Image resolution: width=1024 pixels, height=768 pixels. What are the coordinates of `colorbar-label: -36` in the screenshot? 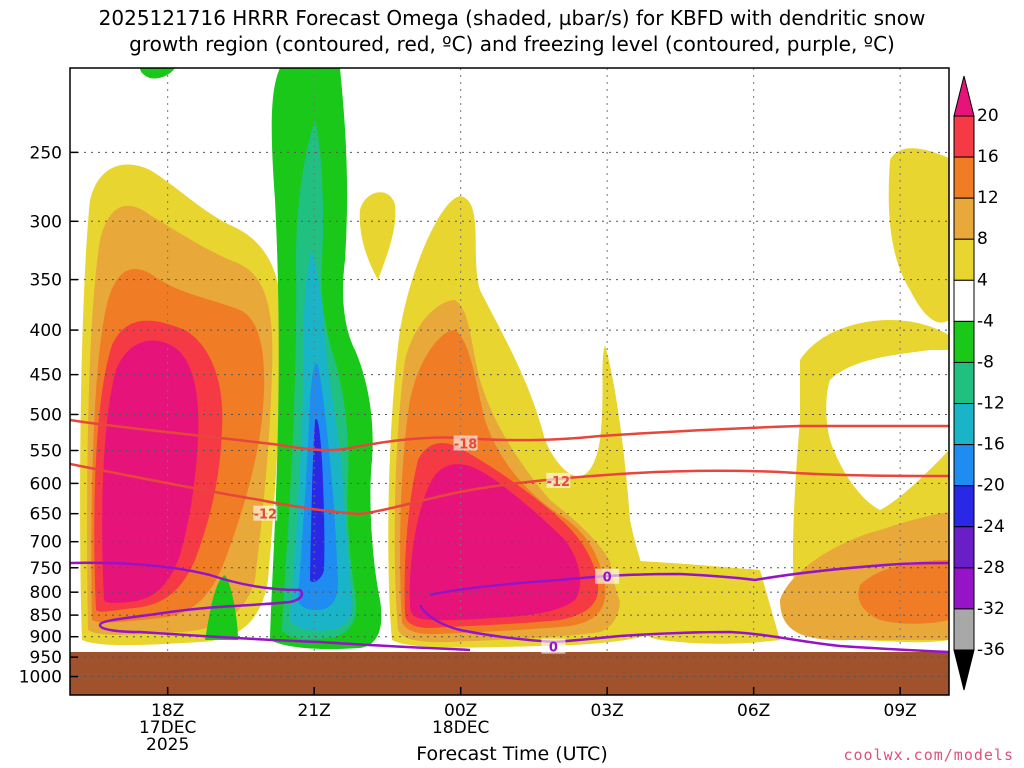 It's located at (991, 650).